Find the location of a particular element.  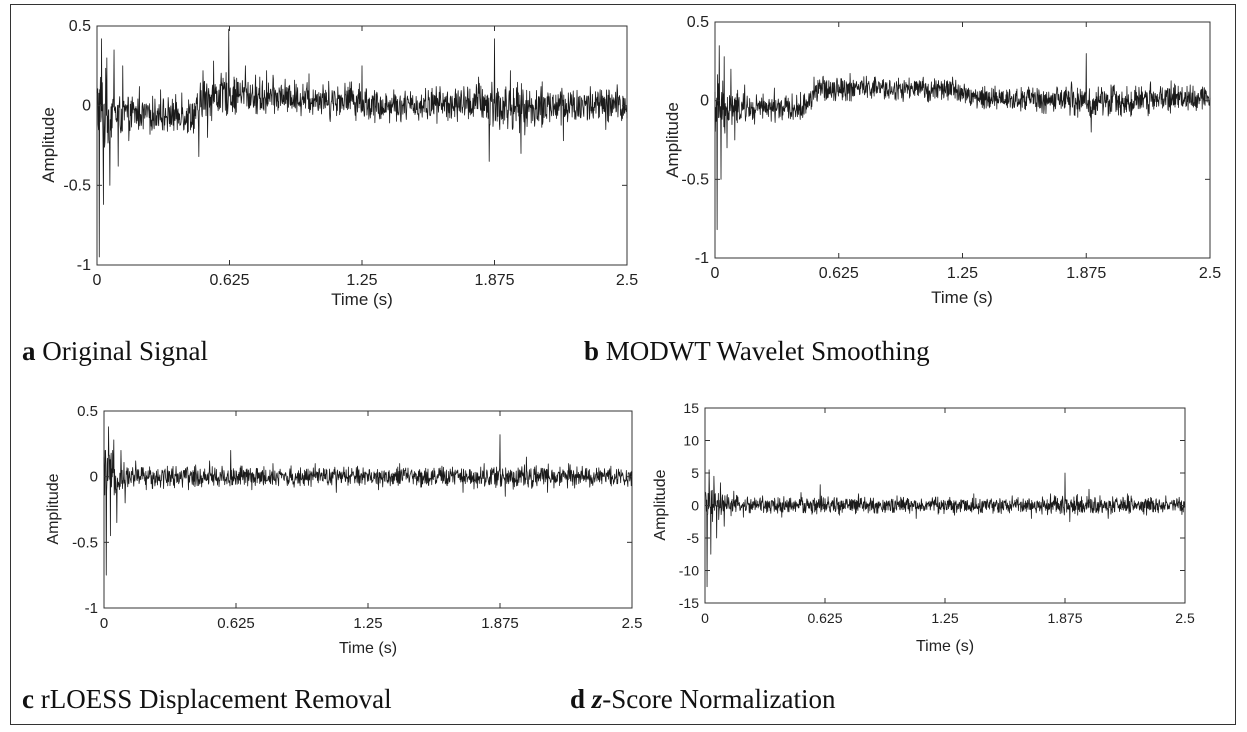

y-tick-label: -10 is located at coordinates (689, 571).